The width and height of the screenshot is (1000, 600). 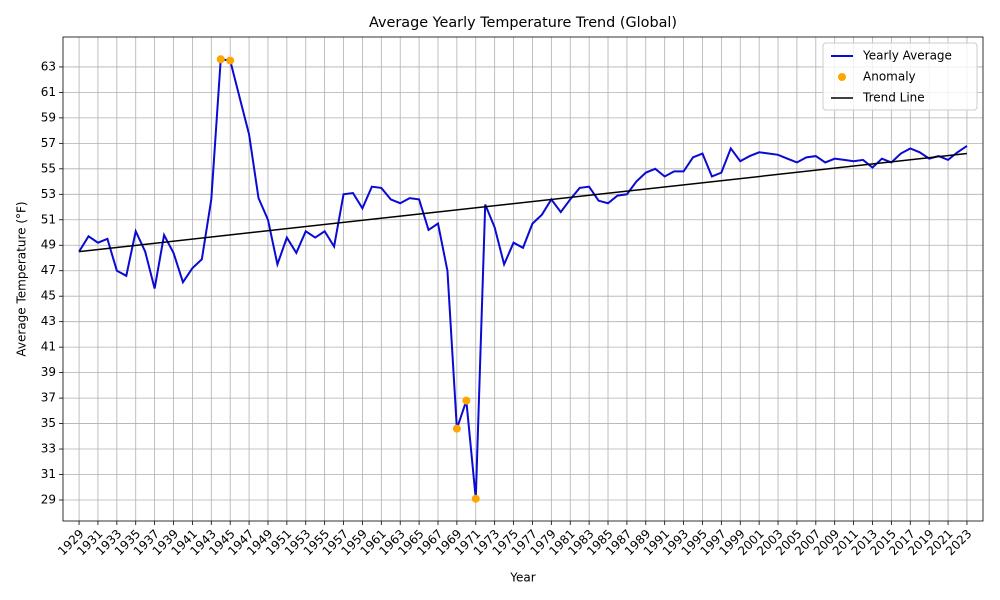 I want to click on y-tick-label: 59, so click(x=48, y=117).